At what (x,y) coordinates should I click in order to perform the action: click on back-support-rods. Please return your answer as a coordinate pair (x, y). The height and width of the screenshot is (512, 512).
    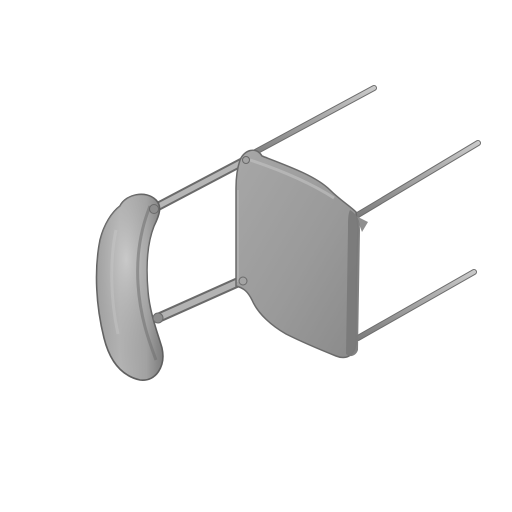
    Looking at the image, I should click on (199, 239).